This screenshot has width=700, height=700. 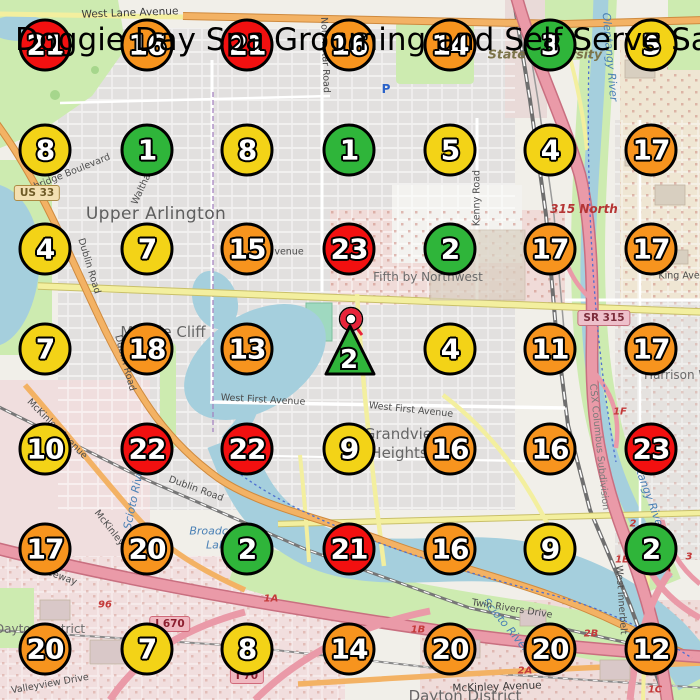 I want to click on grid-marker: 3, so click(x=550, y=45).